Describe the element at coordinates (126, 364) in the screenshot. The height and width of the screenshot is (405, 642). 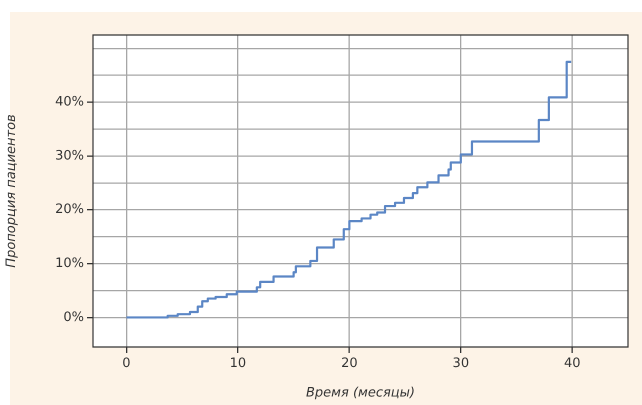
I see `x-tick-label: 0` at that location.